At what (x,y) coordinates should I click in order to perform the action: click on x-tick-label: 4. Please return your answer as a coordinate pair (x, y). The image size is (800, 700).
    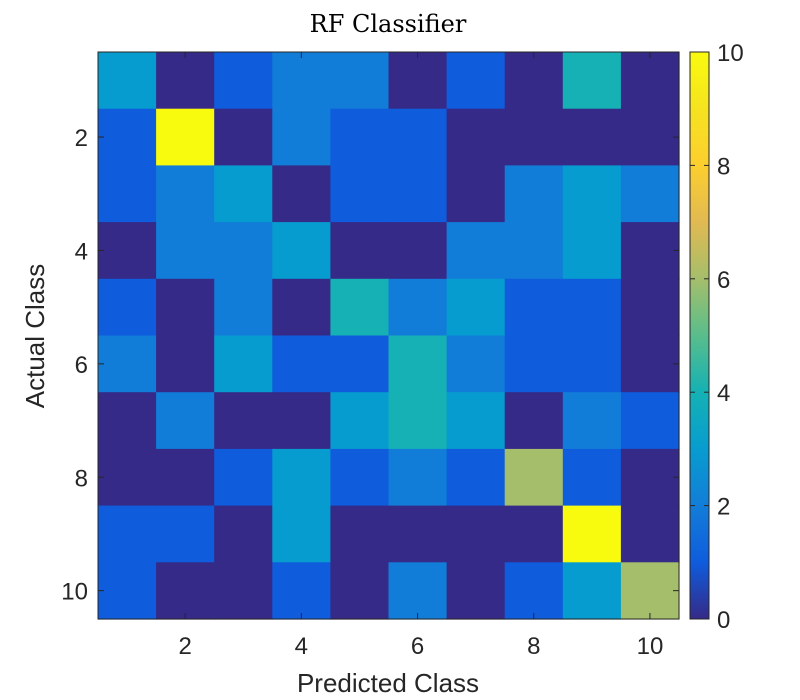
    Looking at the image, I should click on (301, 646).